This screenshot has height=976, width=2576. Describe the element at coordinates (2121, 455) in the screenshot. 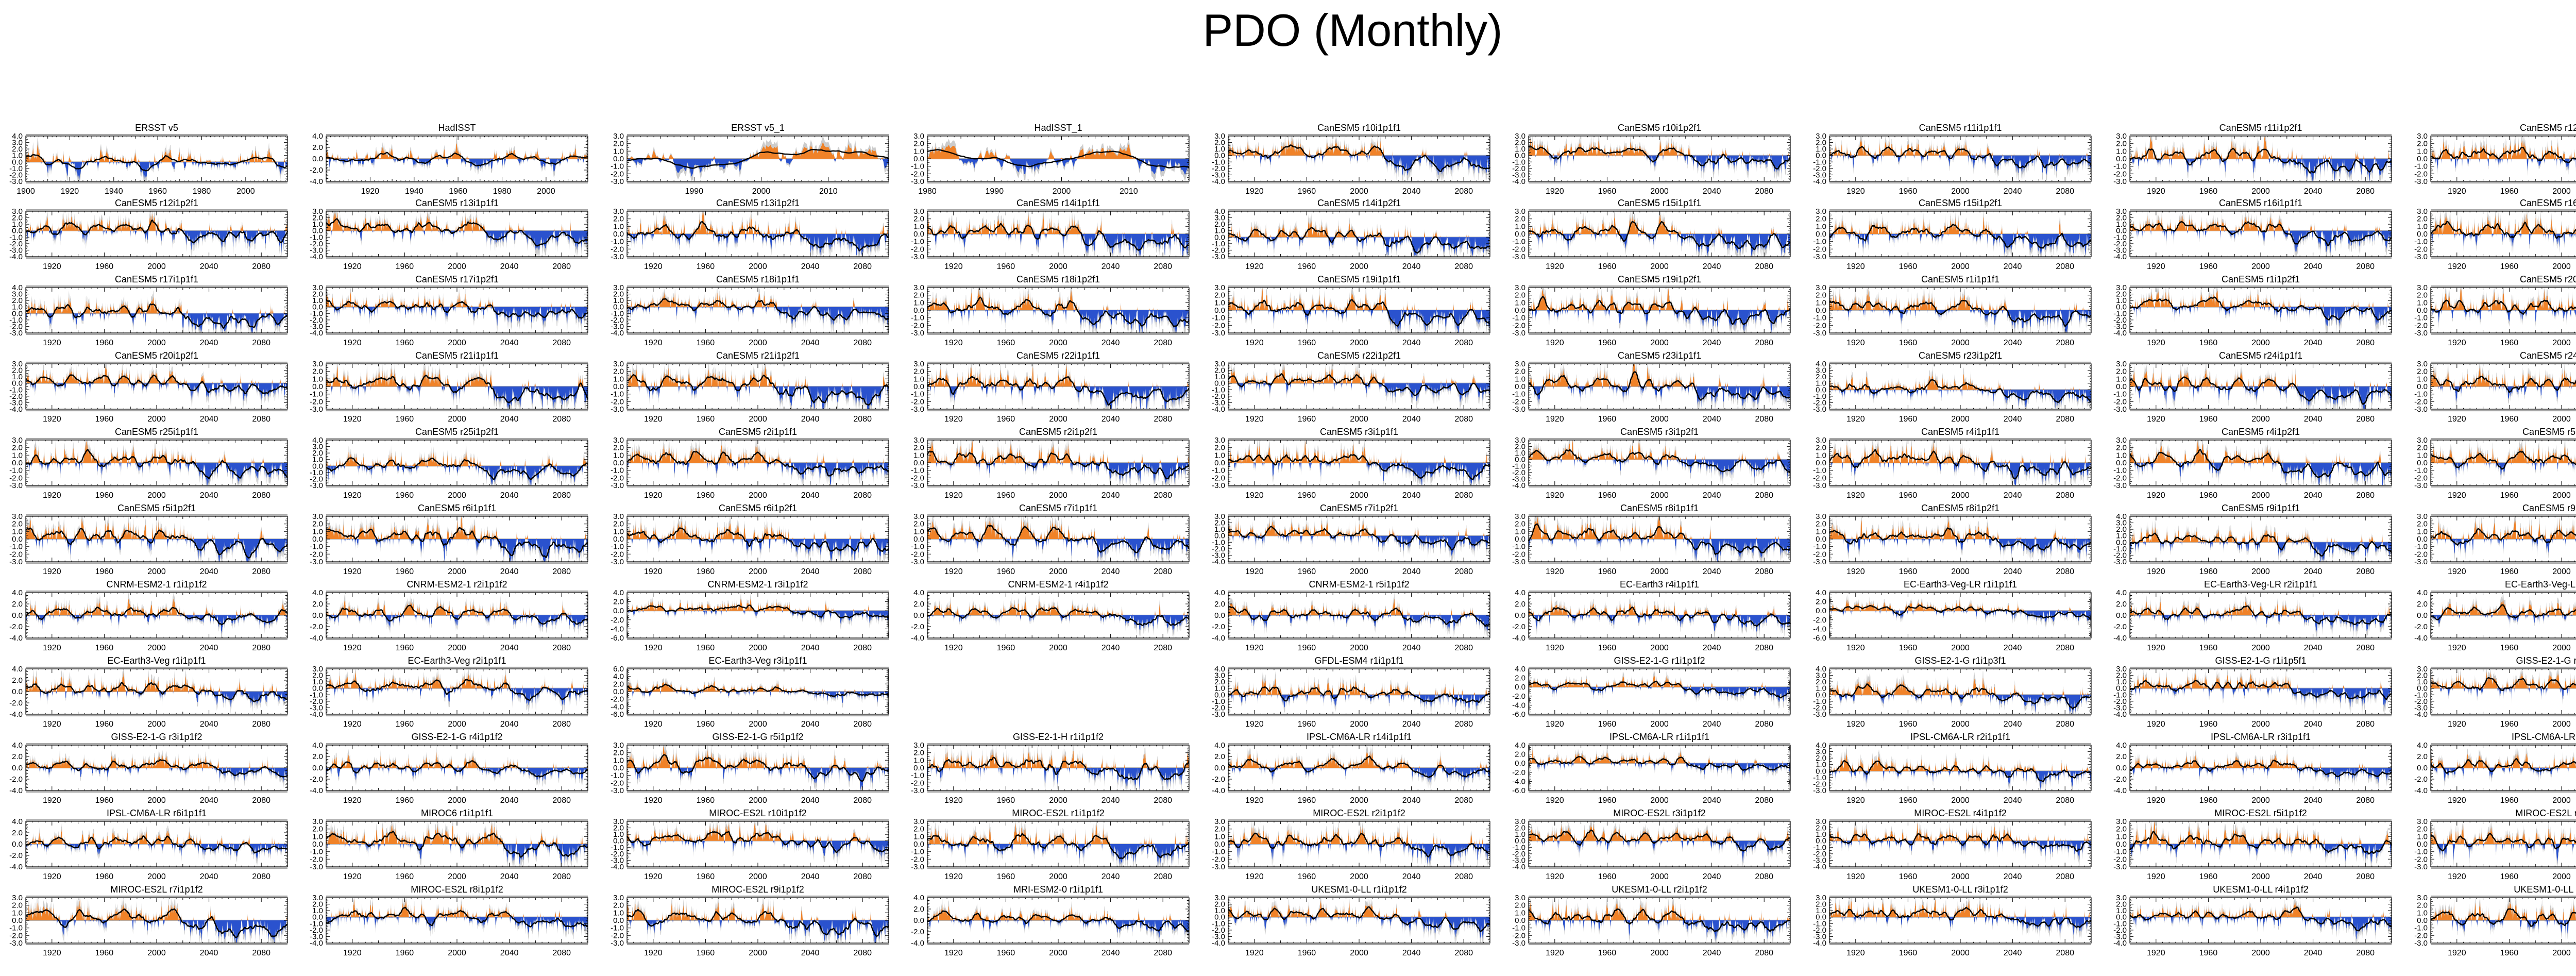

I see `y-tick-label: 1.0` at that location.